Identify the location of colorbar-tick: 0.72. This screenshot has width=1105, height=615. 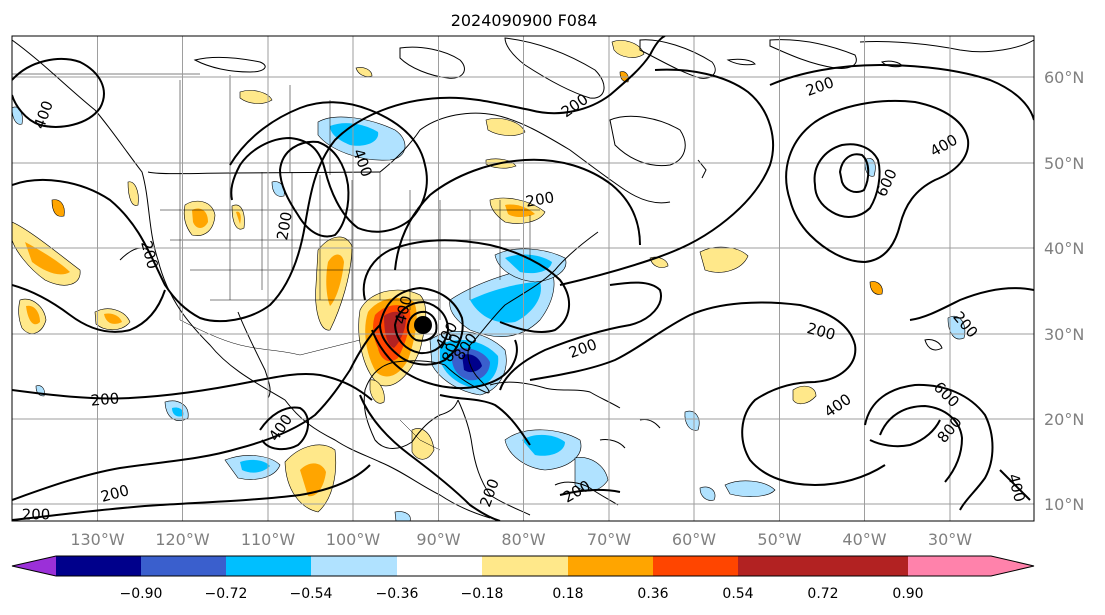
(822, 594).